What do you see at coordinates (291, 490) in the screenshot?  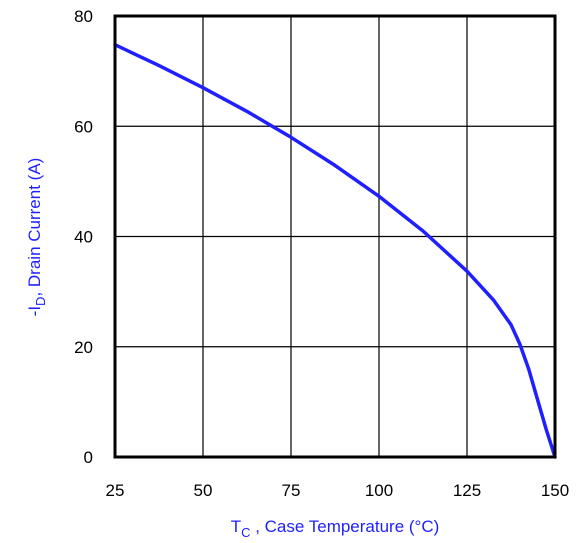 I see `x-tick-label: 75` at bounding box center [291, 490].